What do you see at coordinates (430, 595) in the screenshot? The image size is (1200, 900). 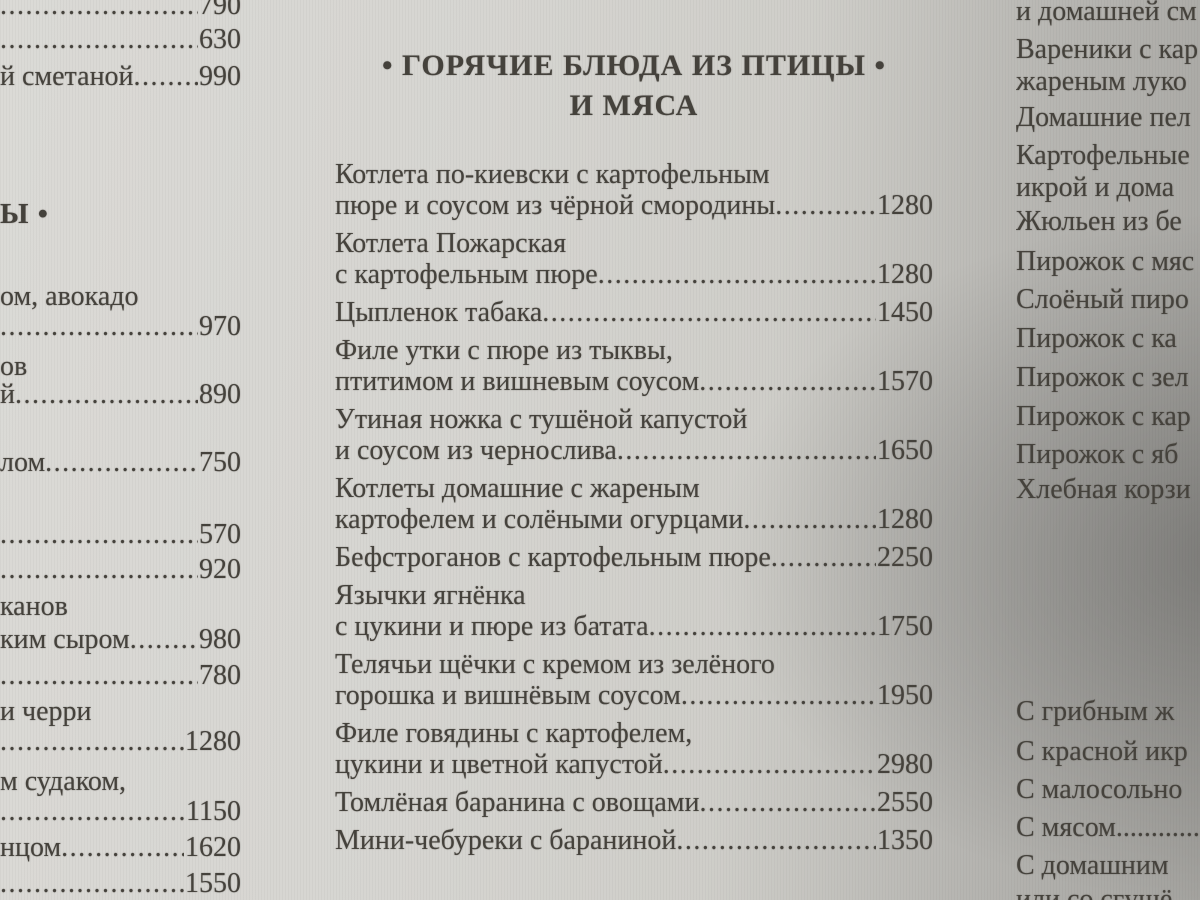 I see `item-line: Язычки ягнёнка` at bounding box center [430, 595].